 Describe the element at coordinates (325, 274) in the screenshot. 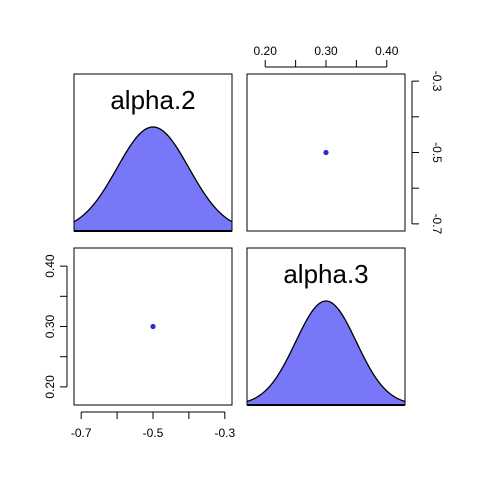

I see `diag-alpha3-label: alpha.3` at that location.